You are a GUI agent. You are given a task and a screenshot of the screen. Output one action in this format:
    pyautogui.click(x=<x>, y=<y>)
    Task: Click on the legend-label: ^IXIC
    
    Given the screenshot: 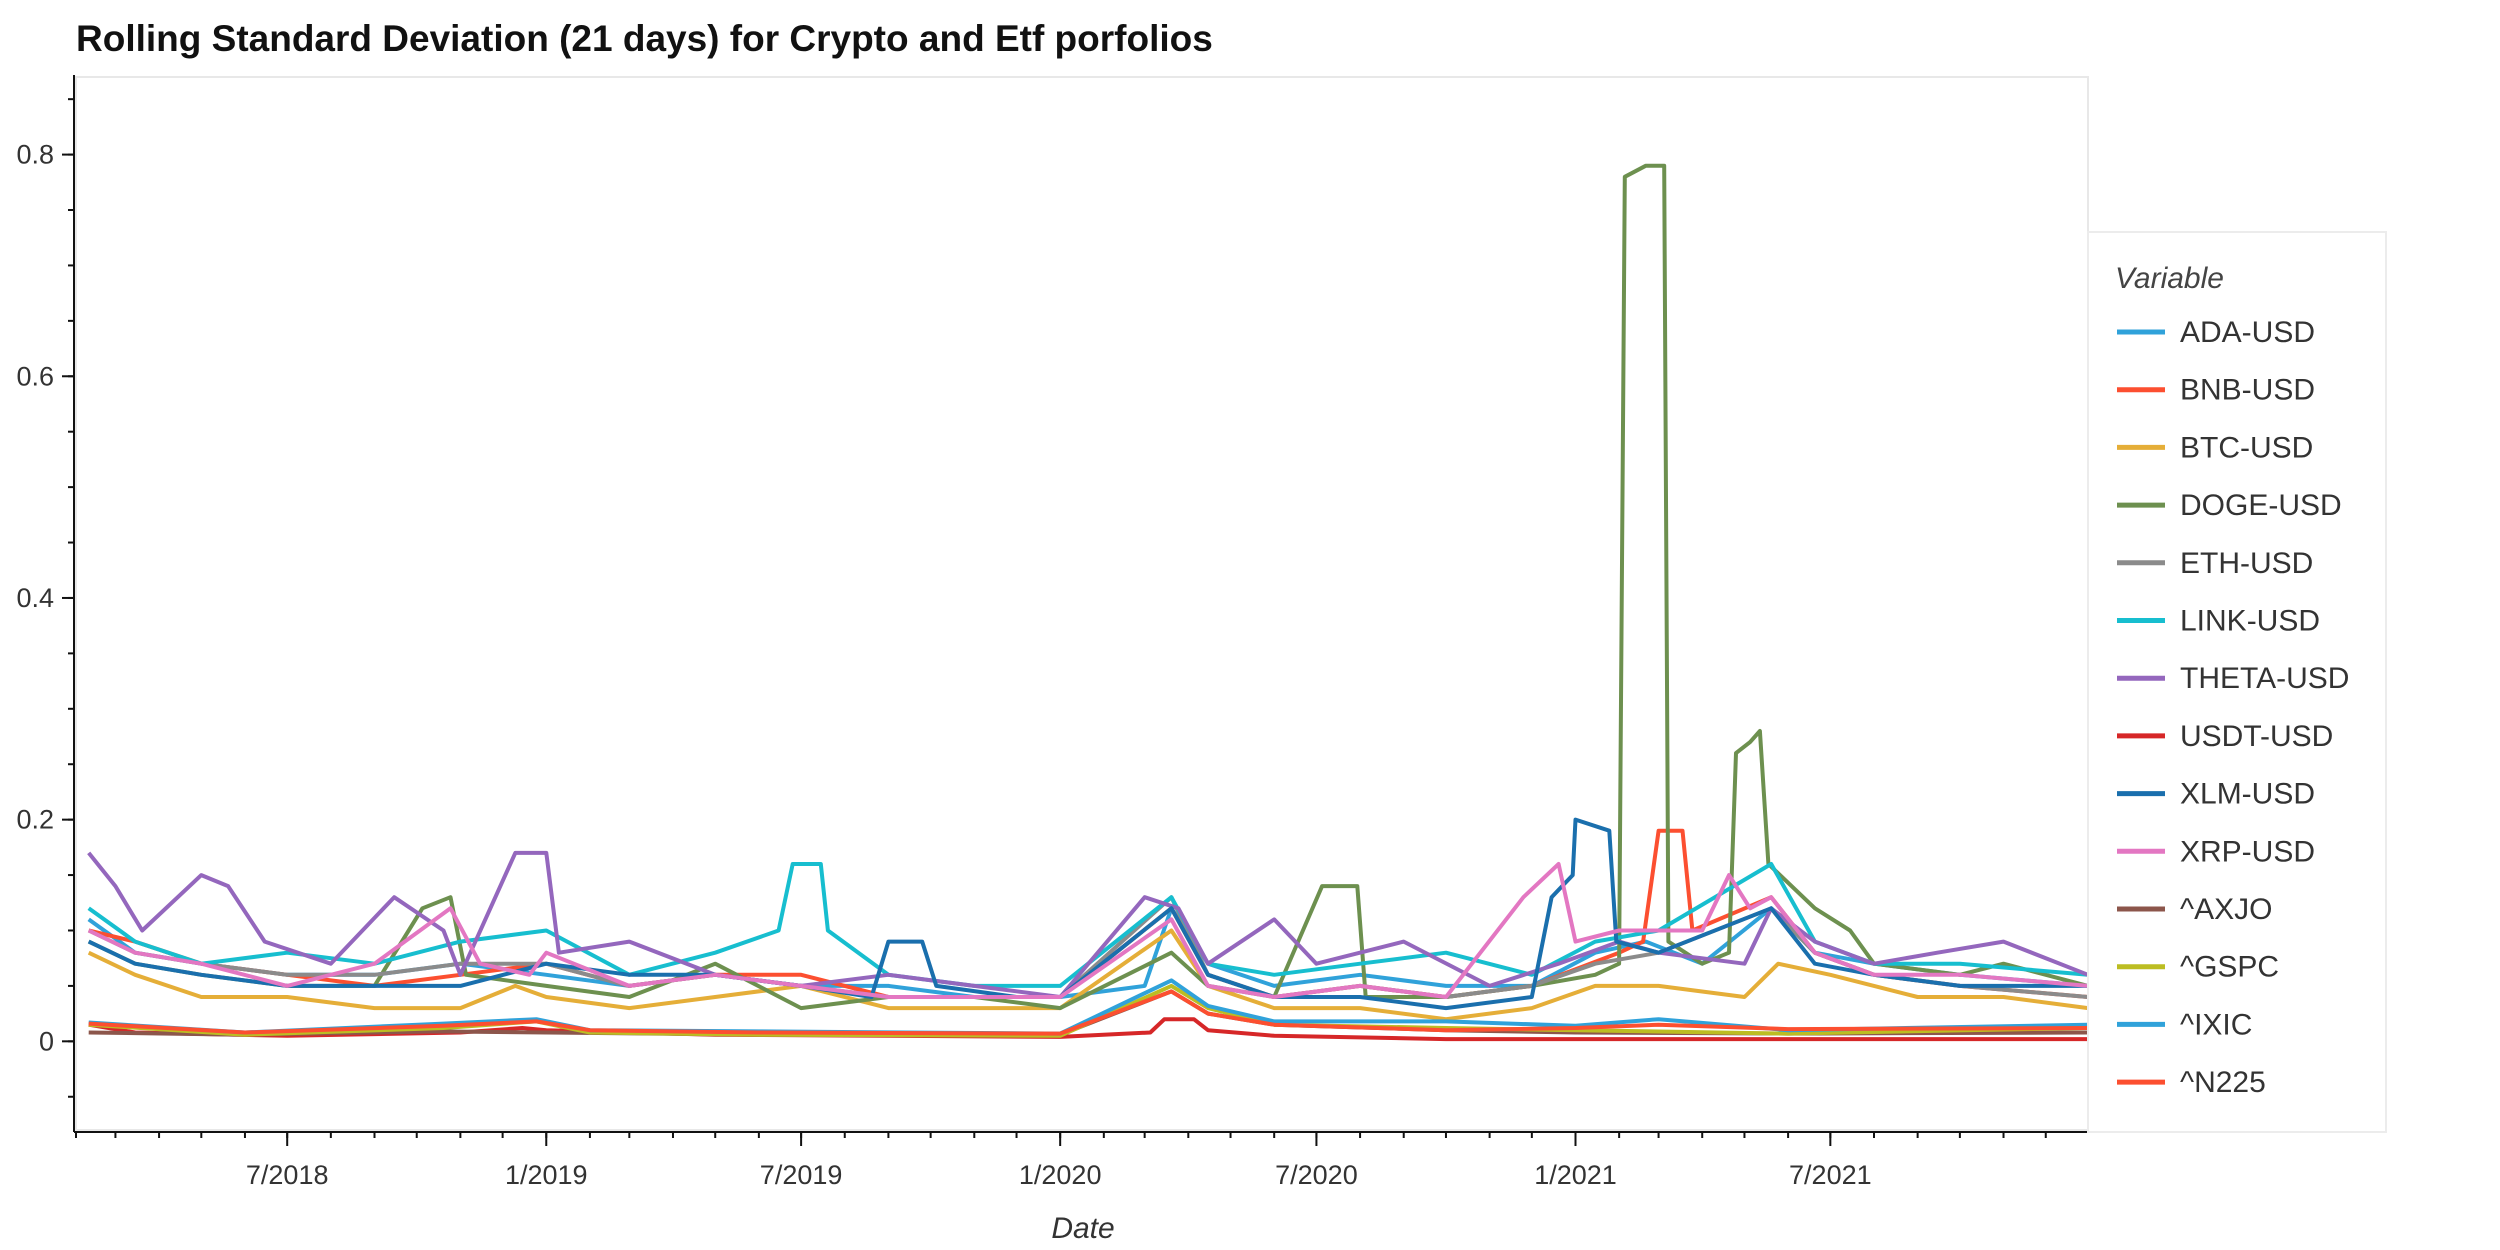 What is the action you would take?
    pyautogui.click(x=2216, y=1024)
    